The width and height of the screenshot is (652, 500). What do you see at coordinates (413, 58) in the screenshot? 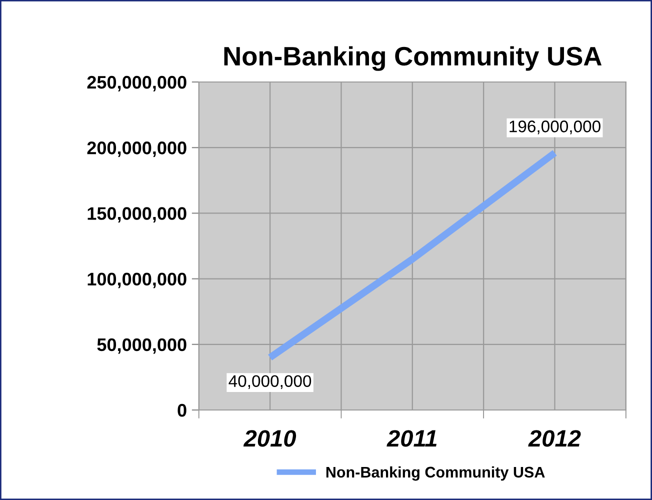
I see `chart-title: Non-Banking Community USA` at bounding box center [413, 58].